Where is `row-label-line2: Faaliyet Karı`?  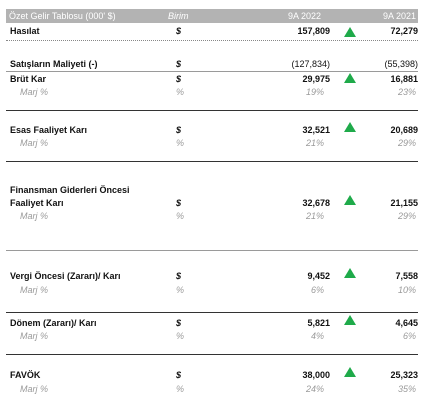
row-label-line2: Faaliyet Karı is located at coordinates (37, 203).